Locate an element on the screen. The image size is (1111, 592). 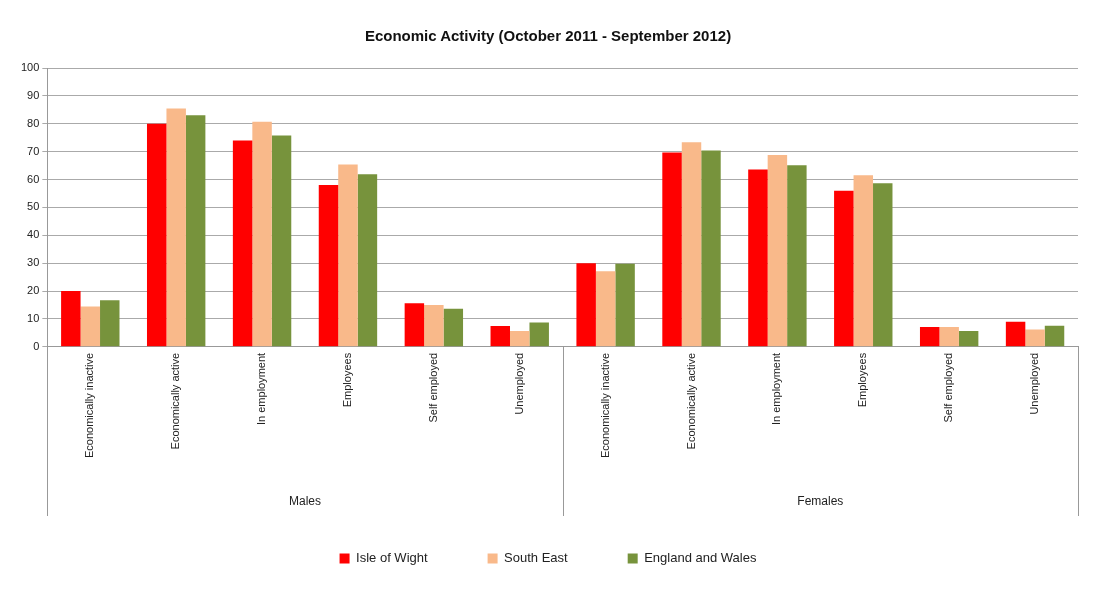
y-tick-label: 80 is located at coordinates (33, 122).